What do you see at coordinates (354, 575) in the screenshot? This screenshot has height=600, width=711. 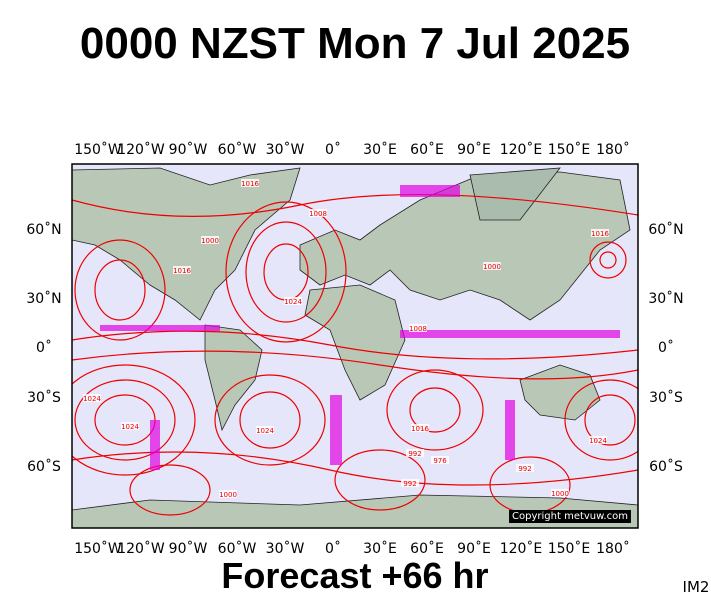 I see `forecast-label: Forecast +66 hr` at bounding box center [354, 575].